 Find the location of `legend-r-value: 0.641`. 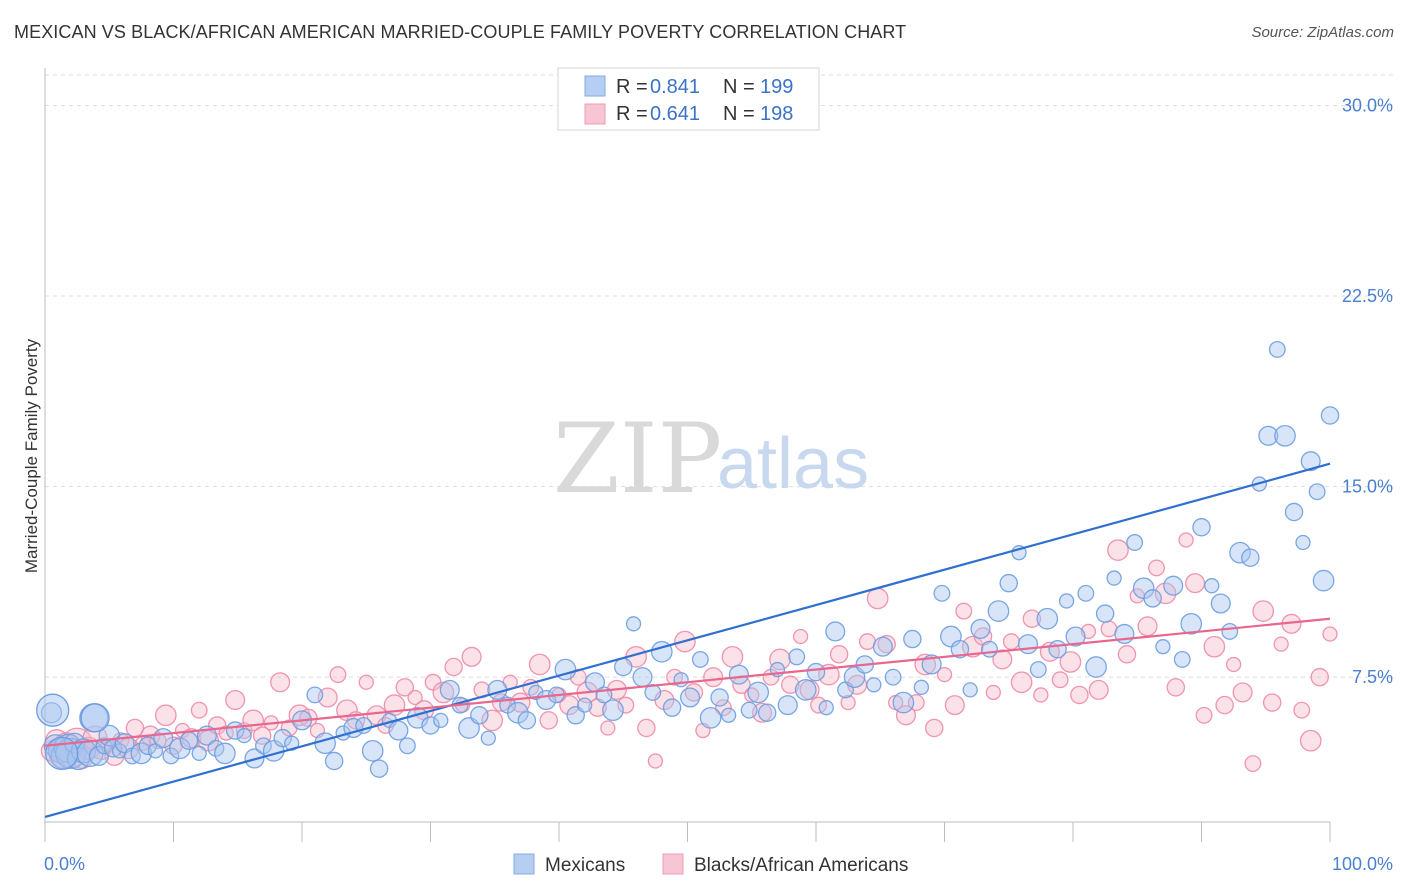

legend-r-value: 0.641 is located at coordinates (675, 114).